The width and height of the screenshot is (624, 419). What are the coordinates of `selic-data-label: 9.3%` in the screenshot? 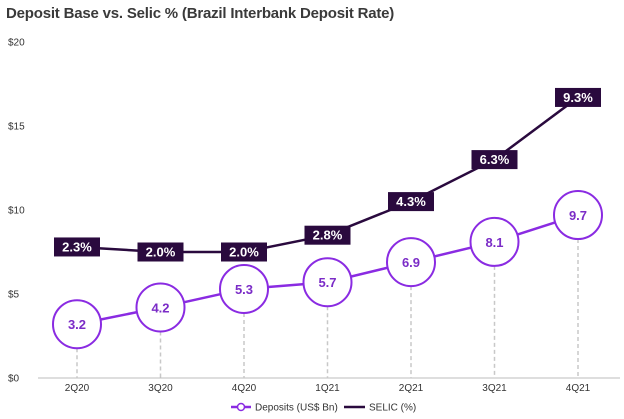 It's located at (578, 97).